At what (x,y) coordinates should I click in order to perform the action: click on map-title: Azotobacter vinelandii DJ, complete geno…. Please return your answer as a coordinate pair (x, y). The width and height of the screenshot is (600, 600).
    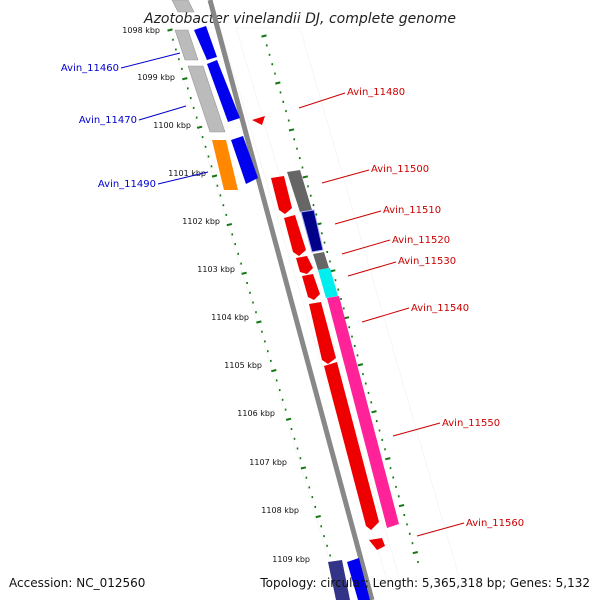
    Looking at the image, I should click on (299, 19).